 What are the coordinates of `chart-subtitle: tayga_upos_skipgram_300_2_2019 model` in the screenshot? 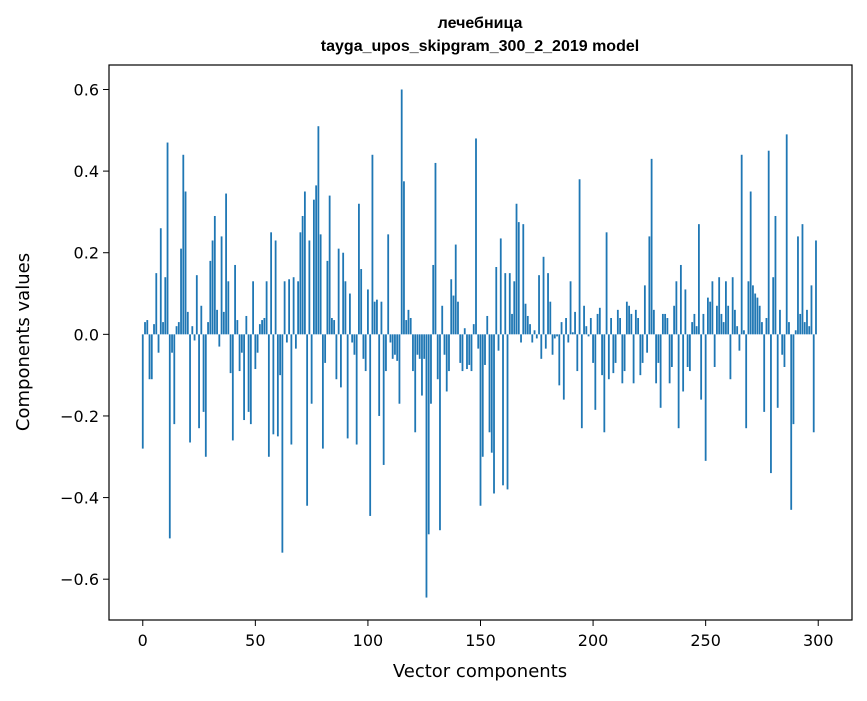 It's located at (480, 46).